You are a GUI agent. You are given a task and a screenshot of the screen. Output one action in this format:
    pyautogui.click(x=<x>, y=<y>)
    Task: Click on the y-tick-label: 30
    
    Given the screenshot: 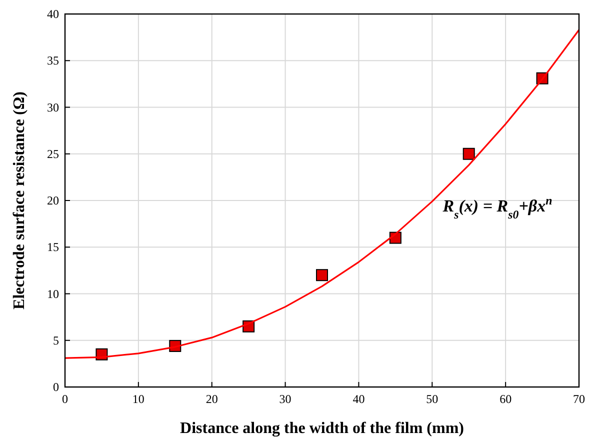 What is the action you would take?
    pyautogui.click(x=53, y=107)
    